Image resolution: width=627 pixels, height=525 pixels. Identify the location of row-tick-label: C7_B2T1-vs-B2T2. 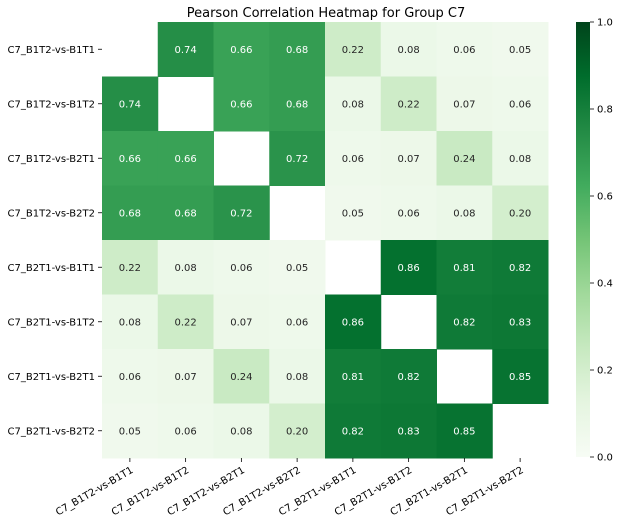
(51, 431).